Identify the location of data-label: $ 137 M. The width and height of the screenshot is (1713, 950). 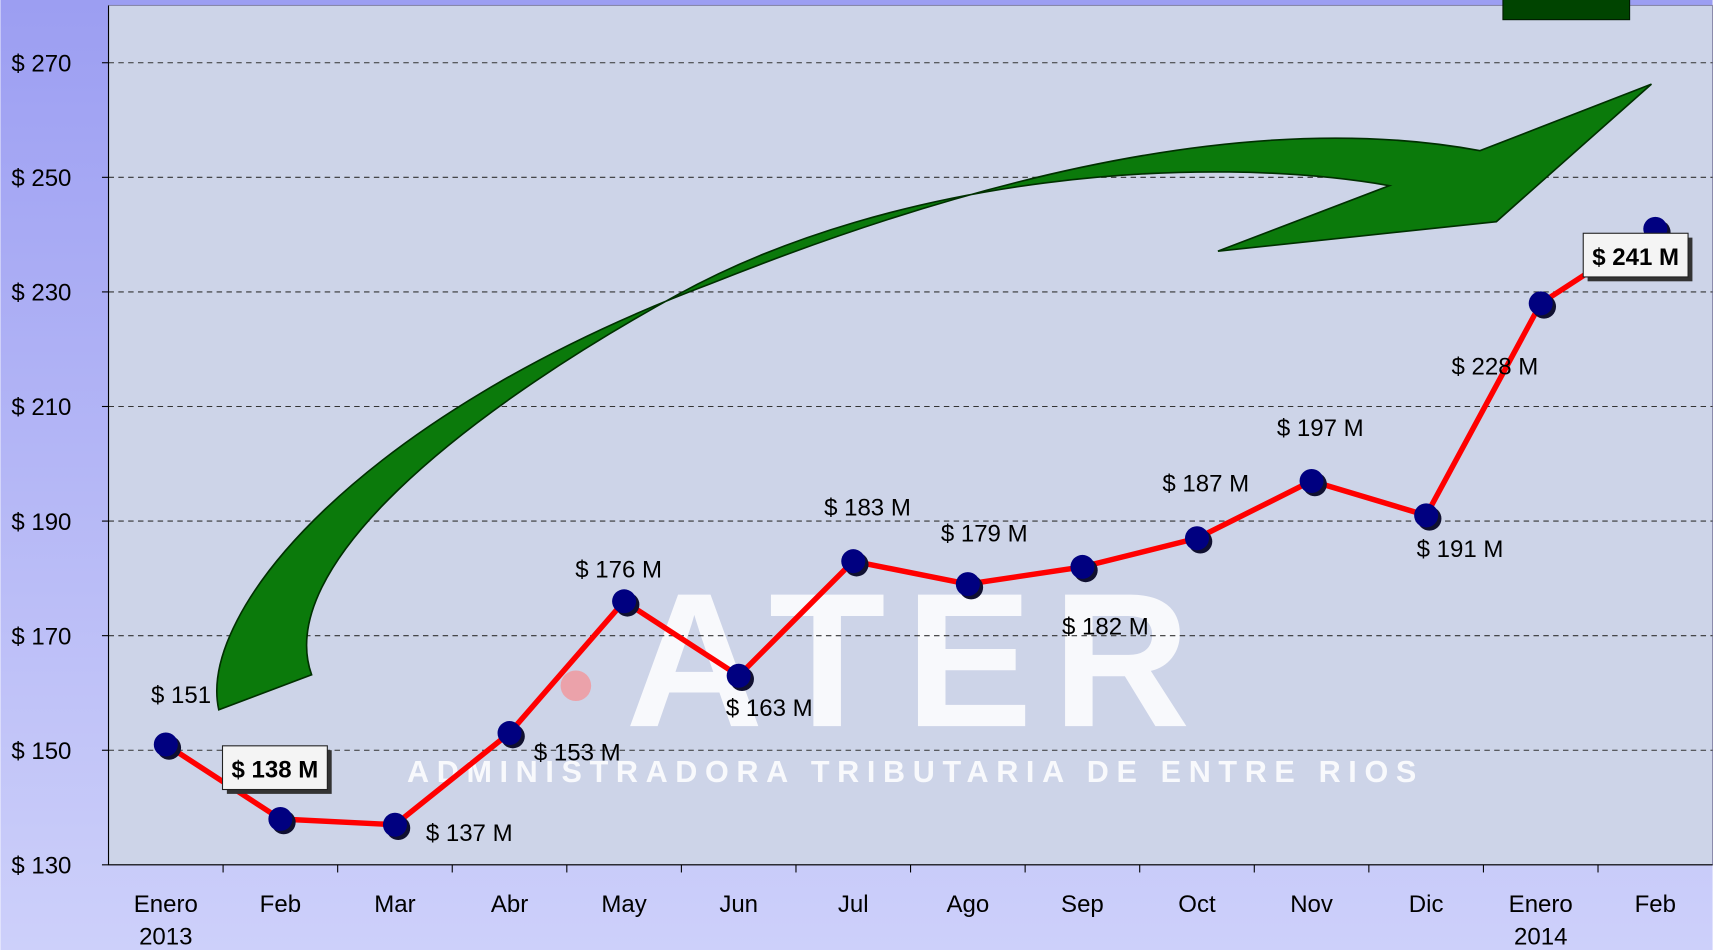
(469, 833).